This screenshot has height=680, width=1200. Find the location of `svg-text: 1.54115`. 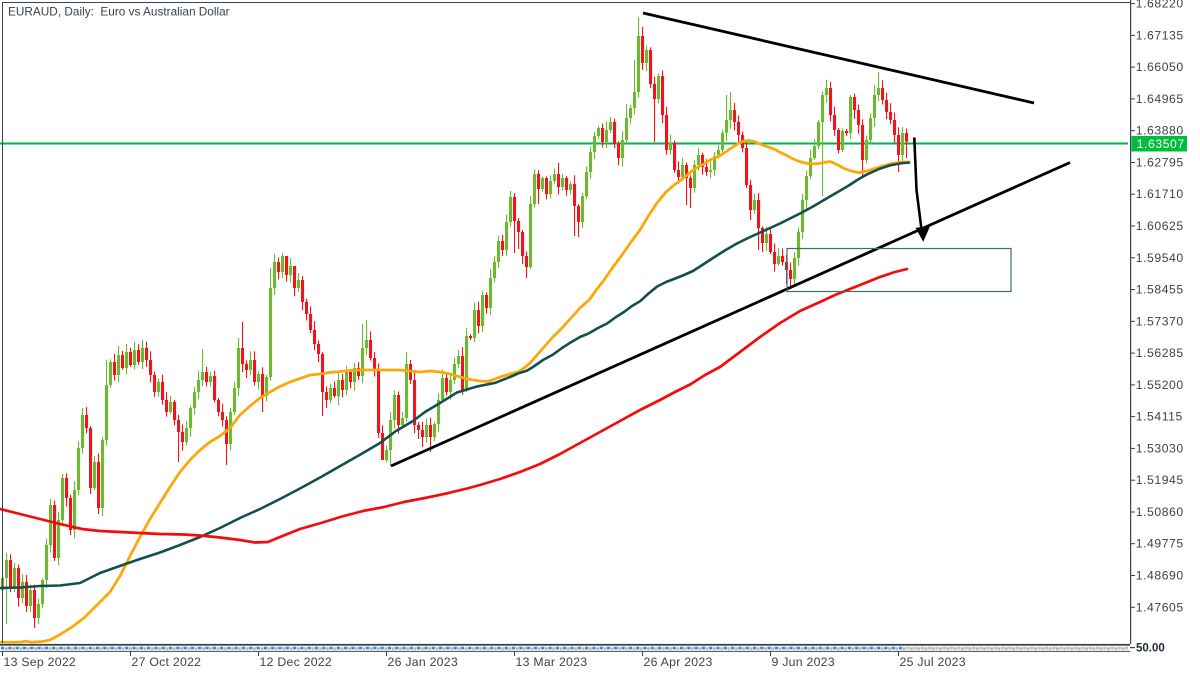

svg-text: 1.54115 is located at coordinates (1159, 417).